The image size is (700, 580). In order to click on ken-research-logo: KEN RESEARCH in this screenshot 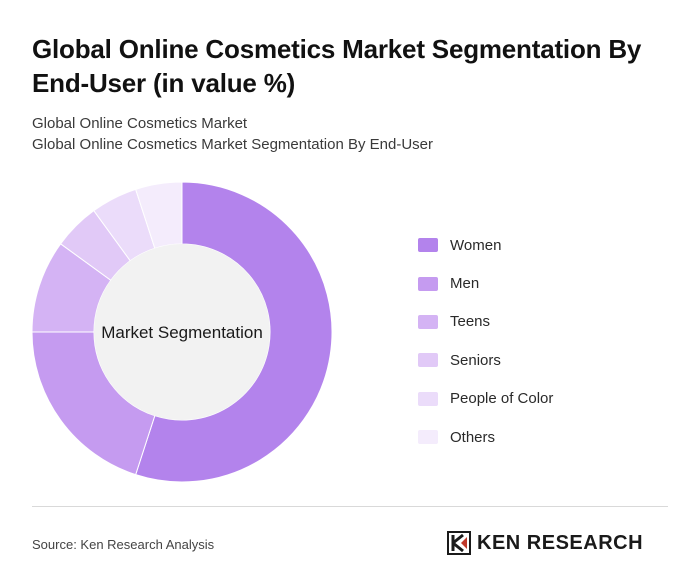, I will do `click(545, 543)`.